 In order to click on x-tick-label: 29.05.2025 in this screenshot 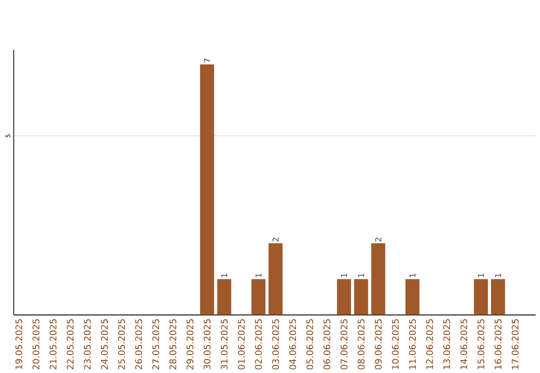, I will do `click(190, 344)`.